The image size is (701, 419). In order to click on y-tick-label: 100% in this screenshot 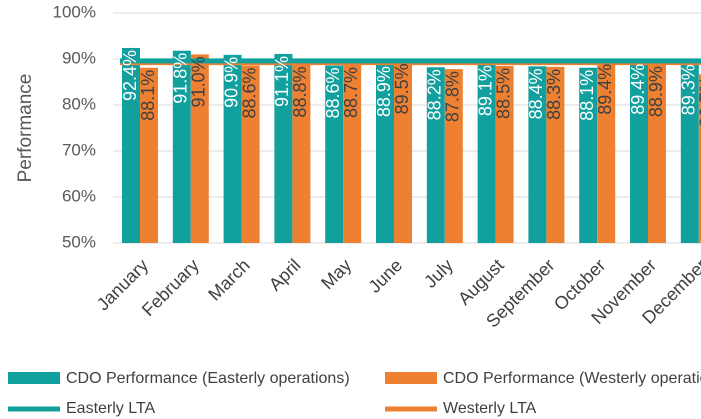, I will do `click(74, 11)`.